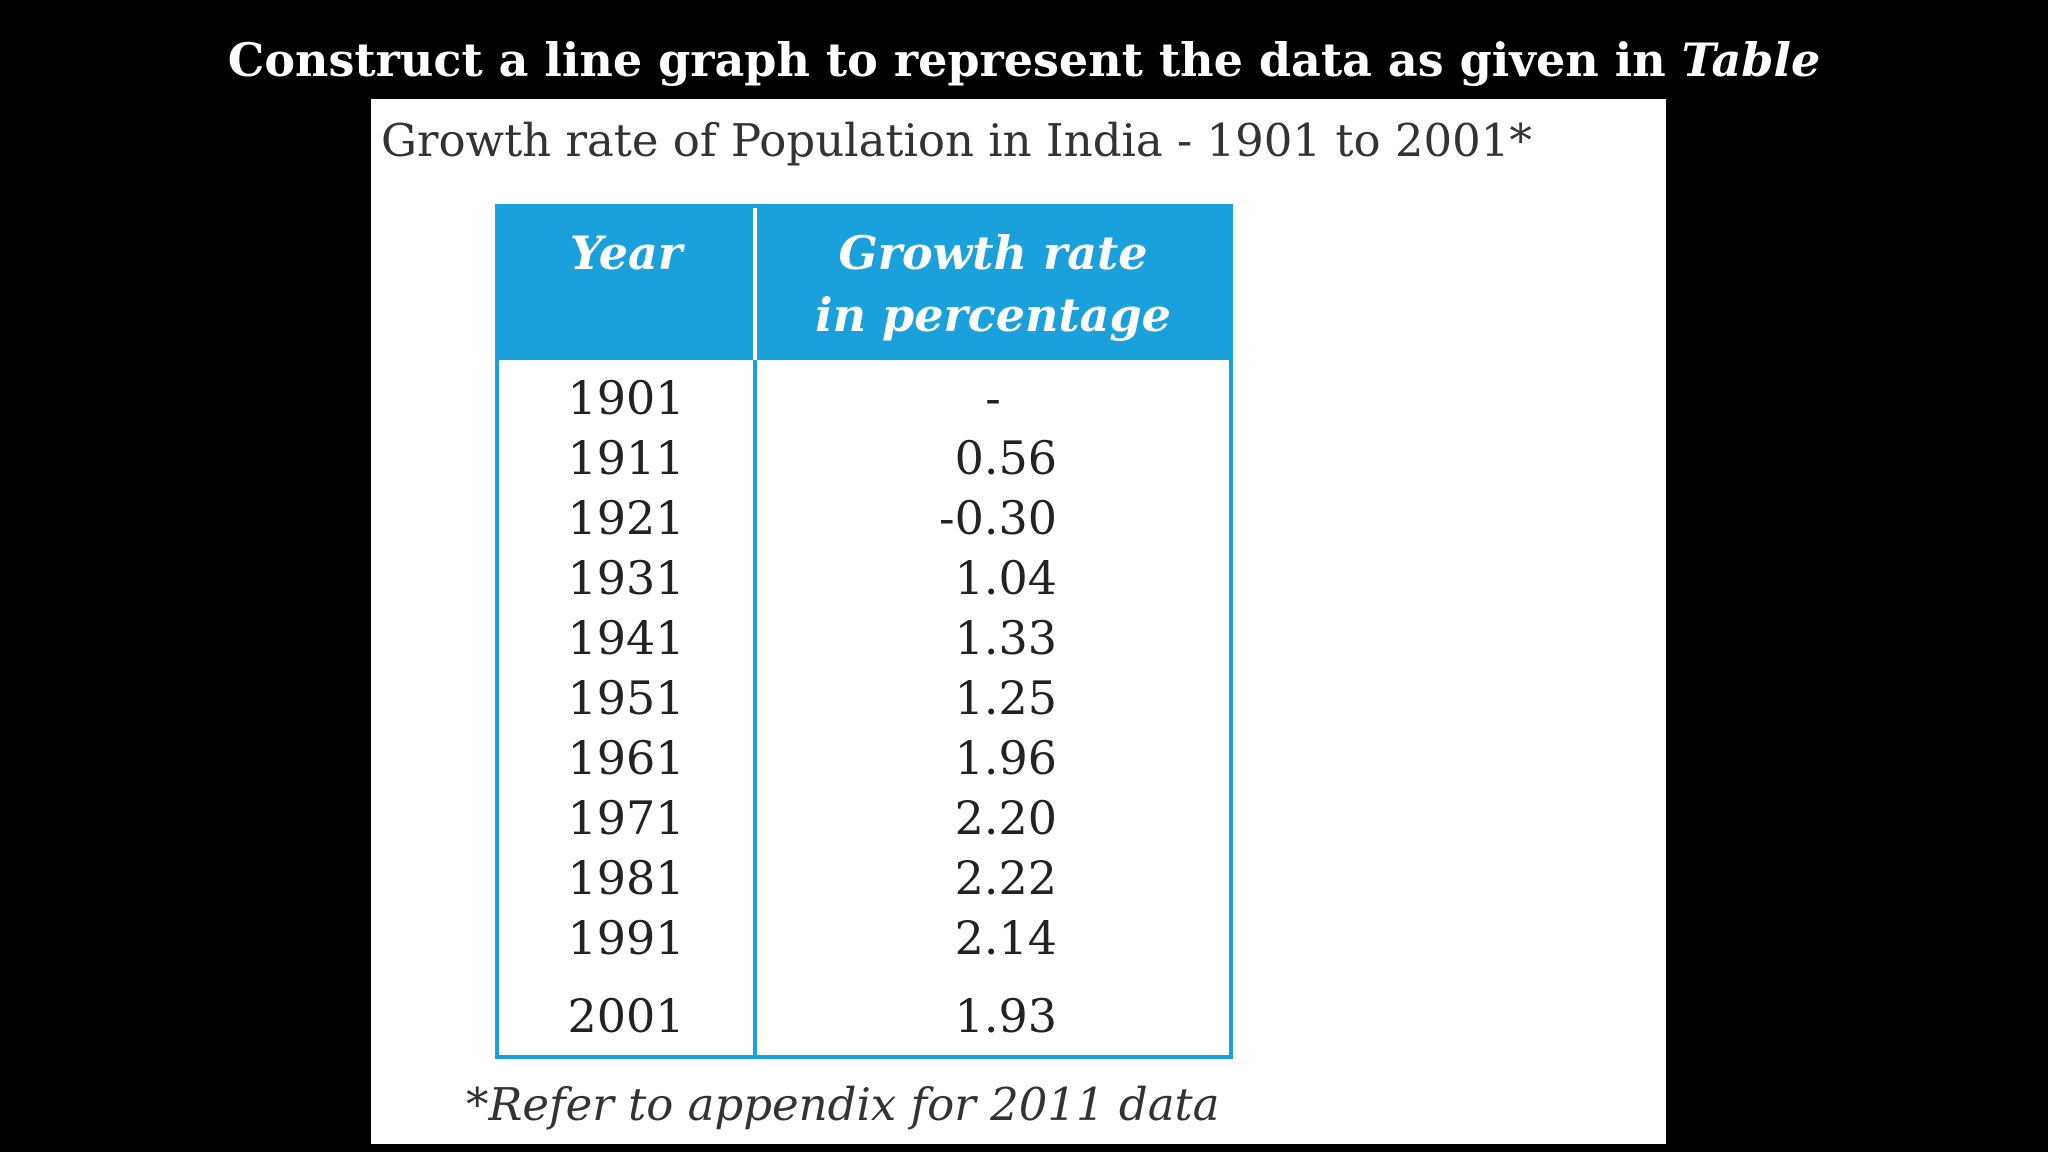  I want to click on table-row: 1941 1.33, so click(864, 638).